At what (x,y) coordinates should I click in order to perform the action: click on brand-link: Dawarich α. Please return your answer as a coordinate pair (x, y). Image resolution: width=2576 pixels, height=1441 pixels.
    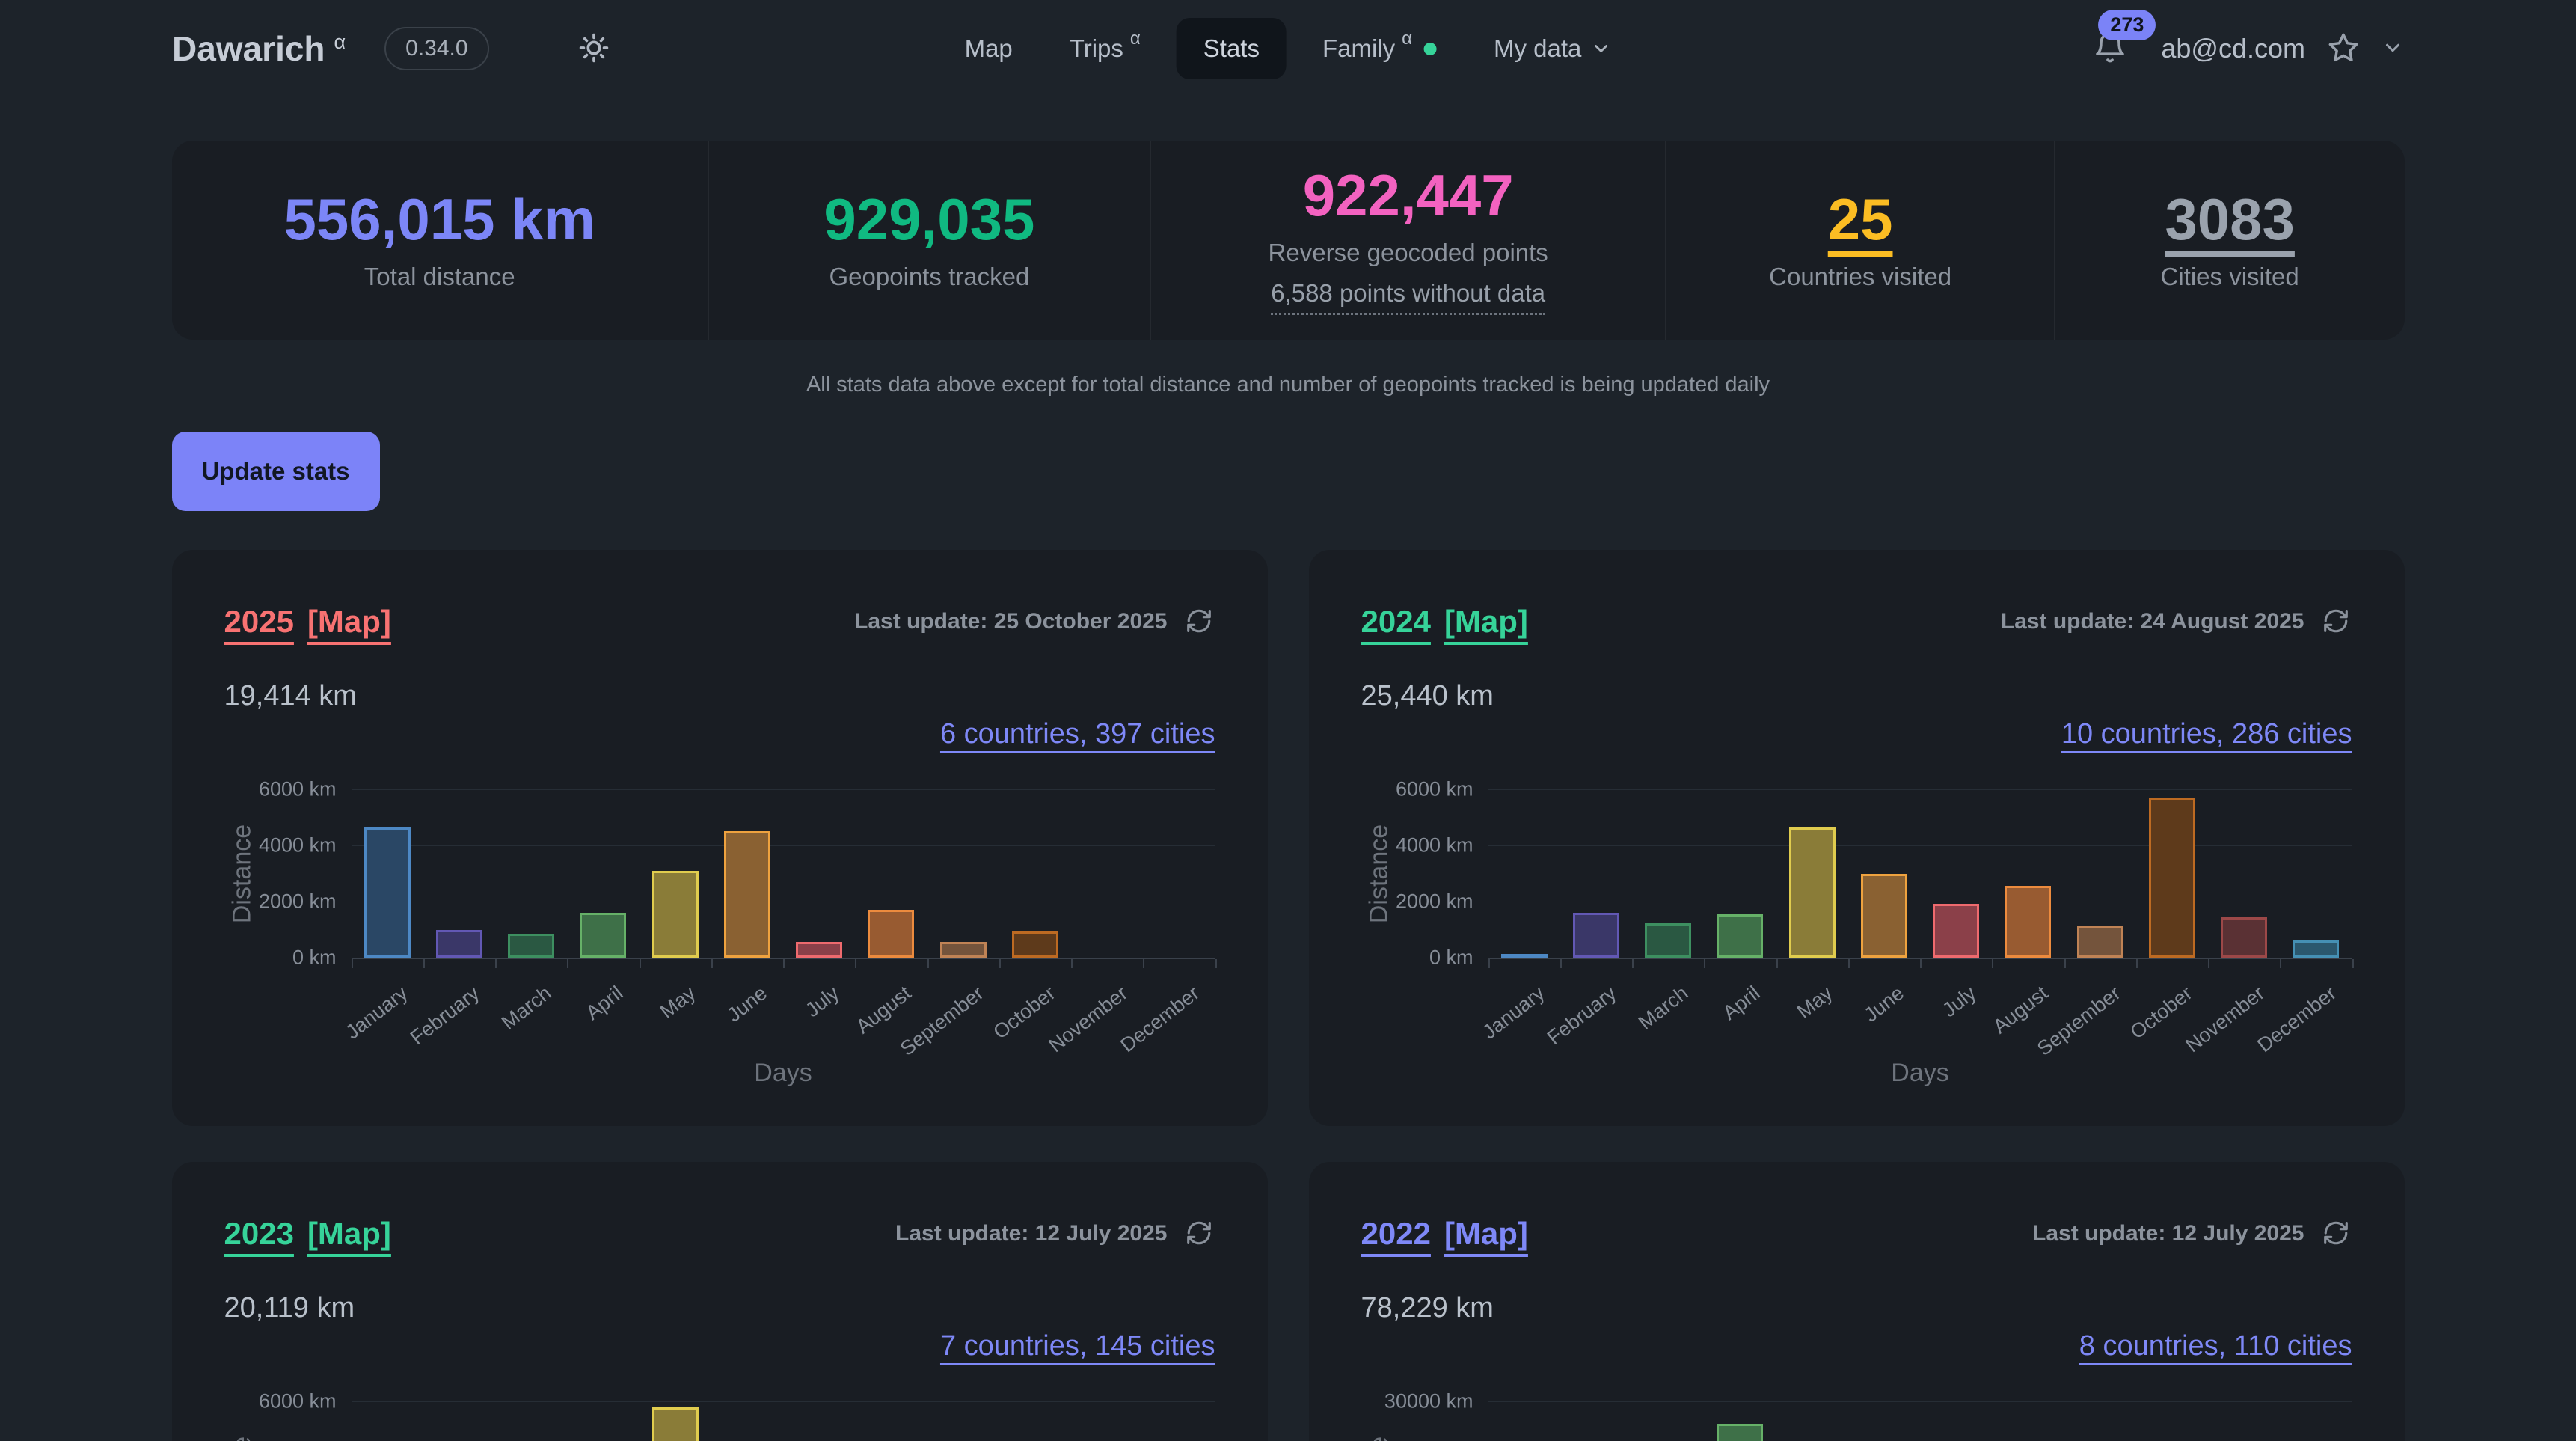
    Looking at the image, I should click on (259, 48).